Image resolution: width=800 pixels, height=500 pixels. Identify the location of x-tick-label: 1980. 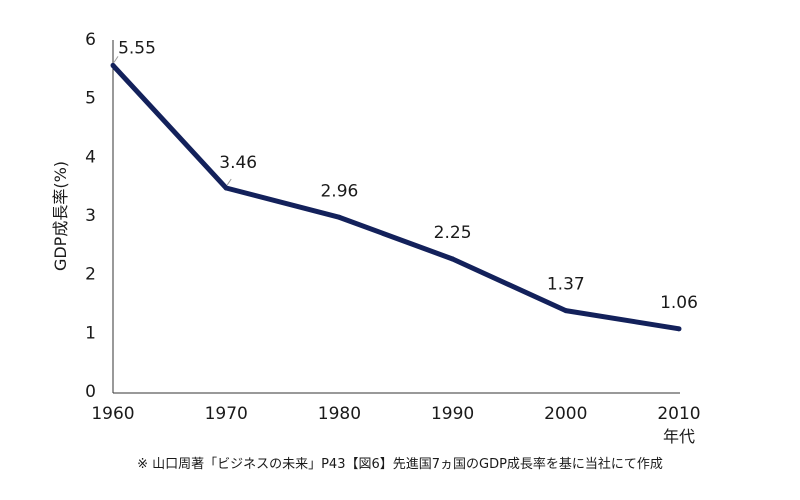
(339, 414).